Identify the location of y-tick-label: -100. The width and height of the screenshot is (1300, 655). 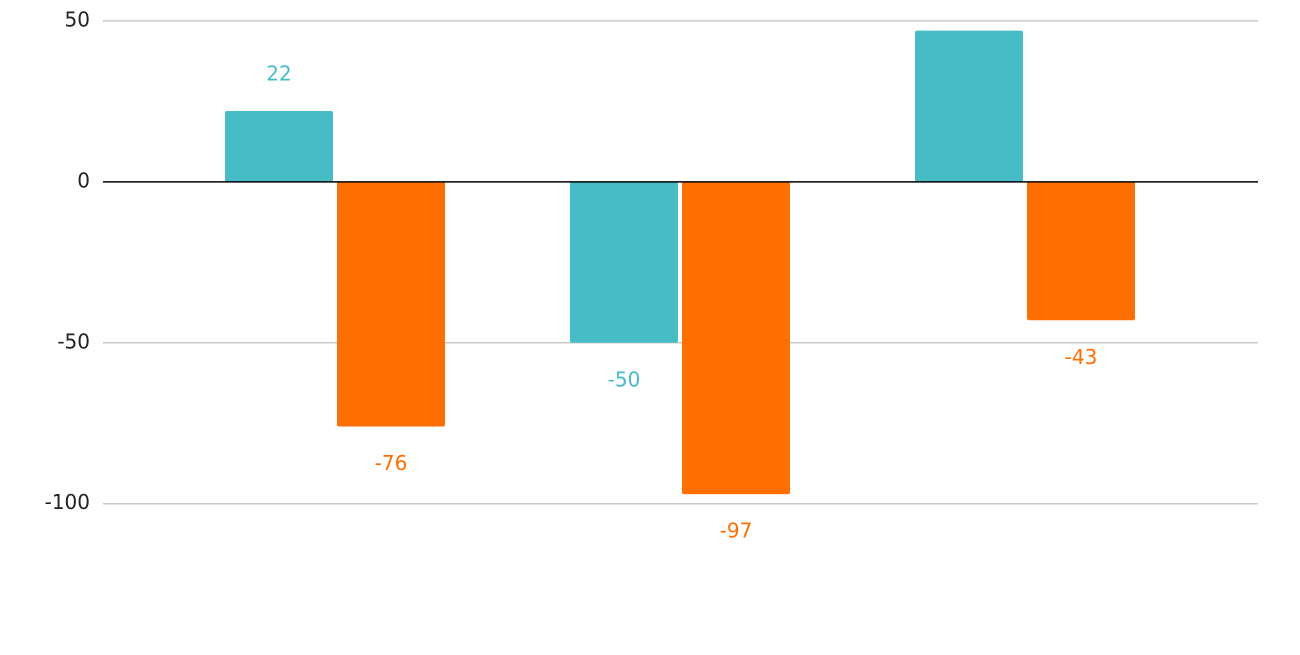
(67, 502).